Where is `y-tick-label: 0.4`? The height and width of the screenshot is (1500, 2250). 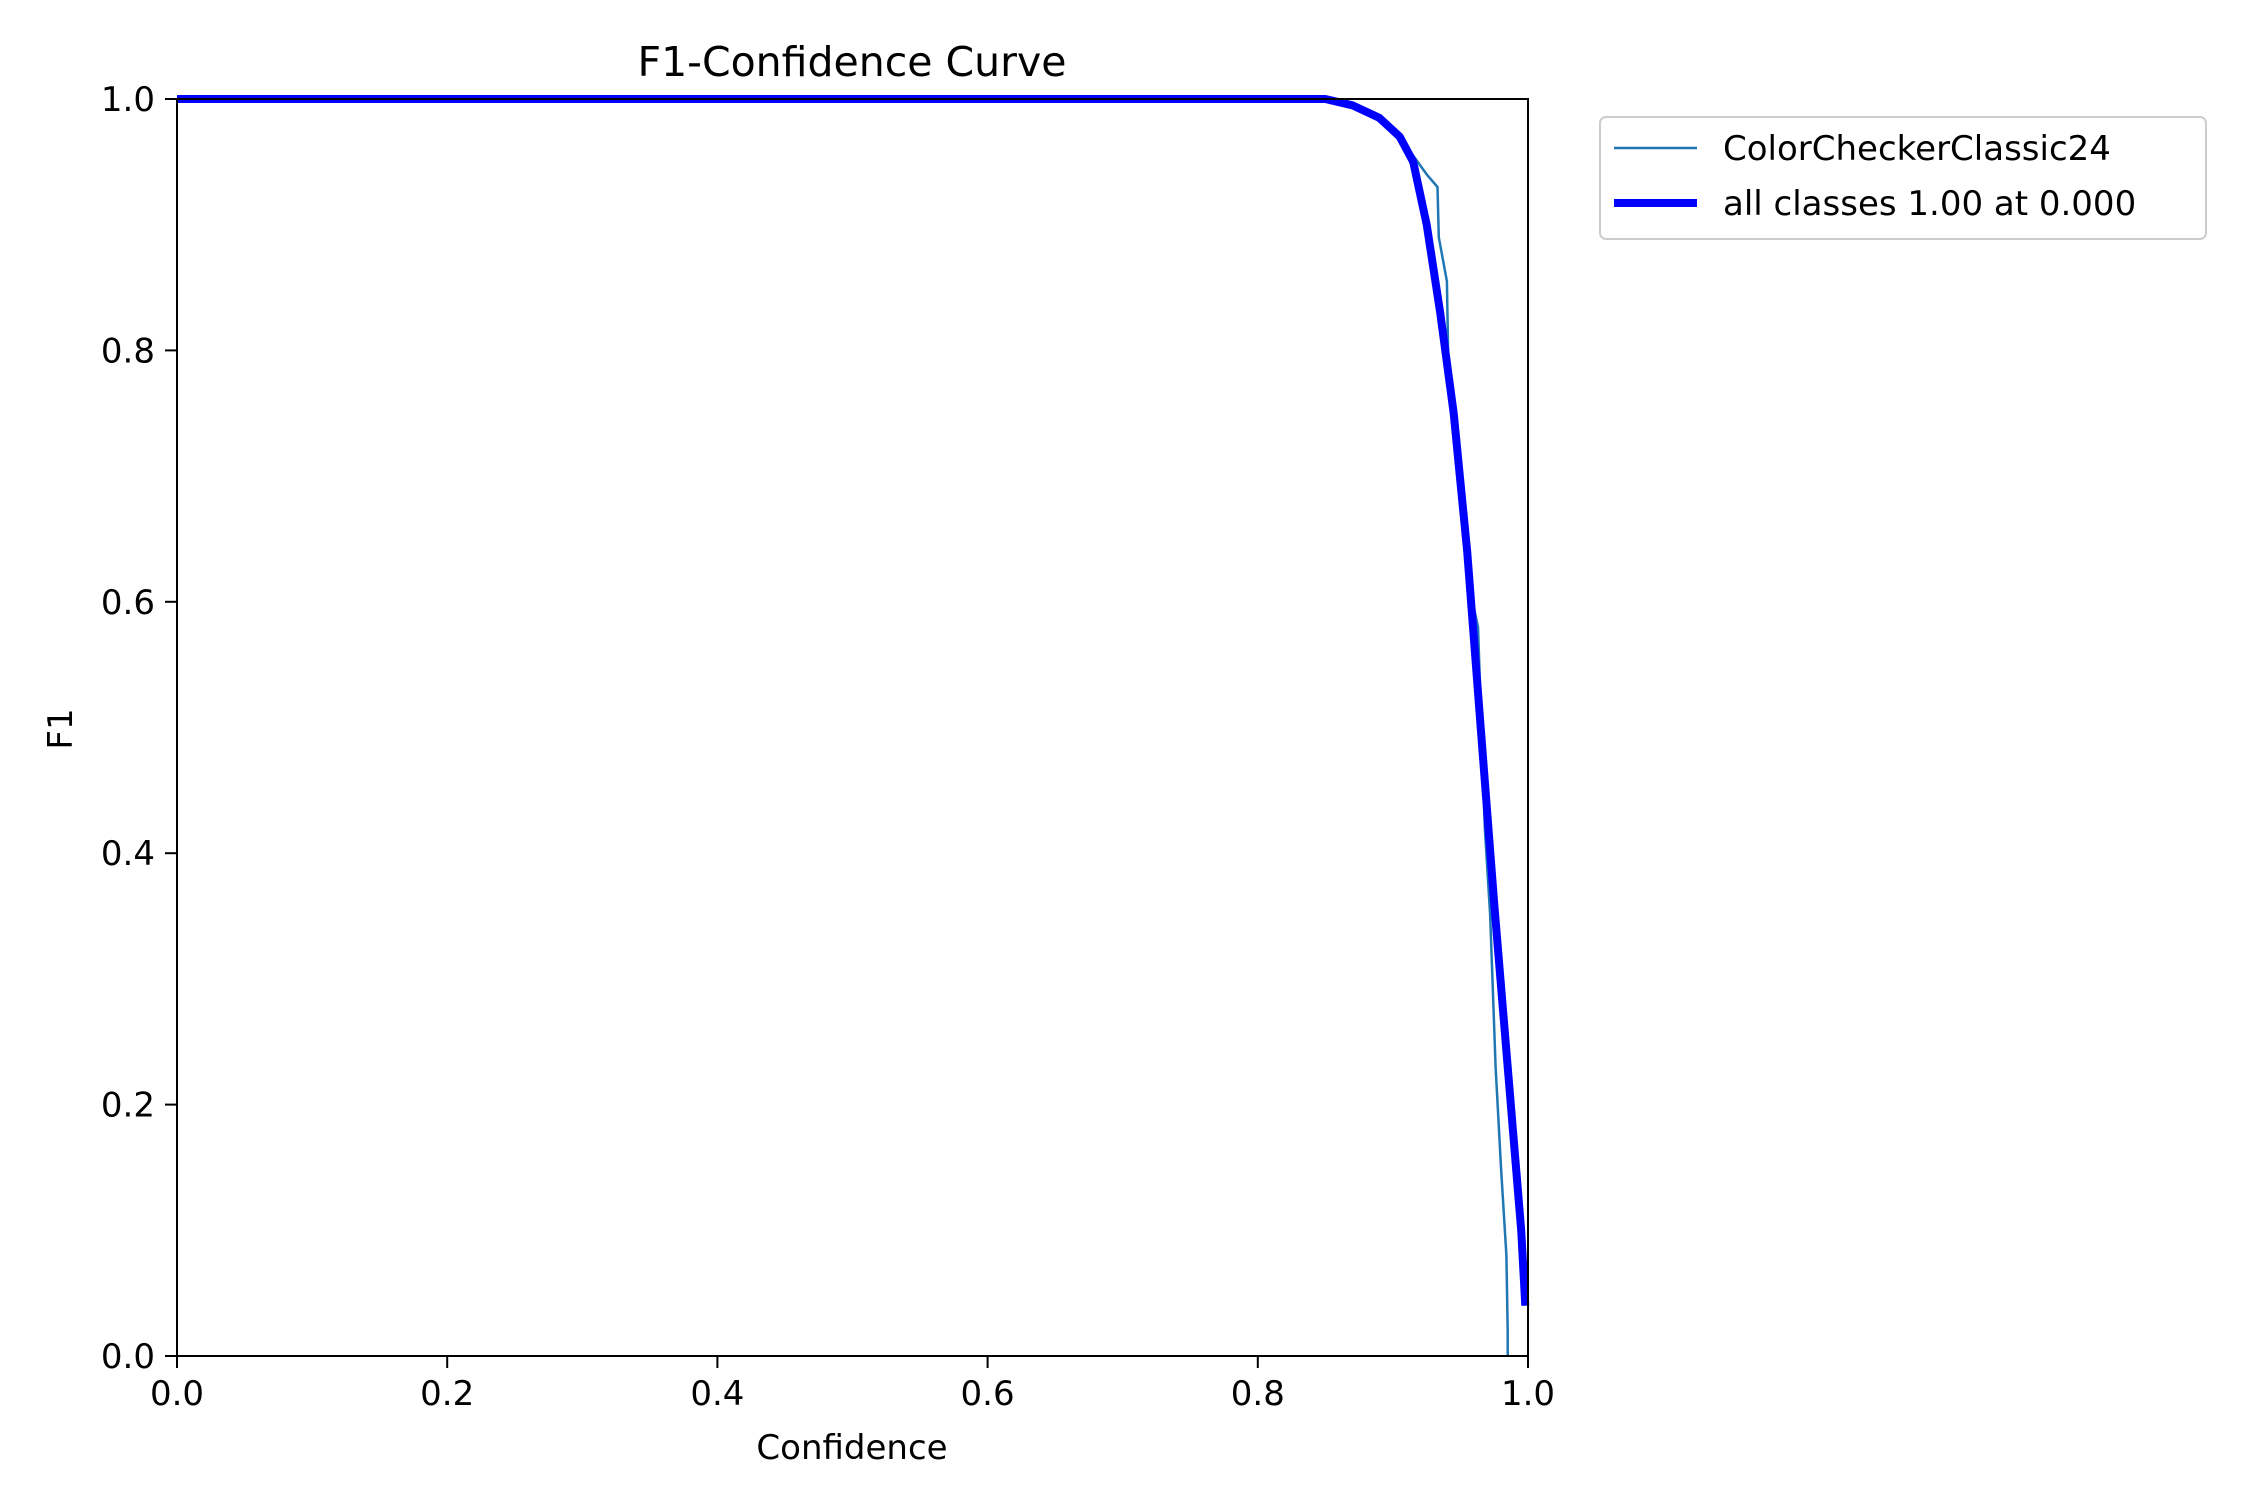
y-tick-label: 0.4 is located at coordinates (128, 854).